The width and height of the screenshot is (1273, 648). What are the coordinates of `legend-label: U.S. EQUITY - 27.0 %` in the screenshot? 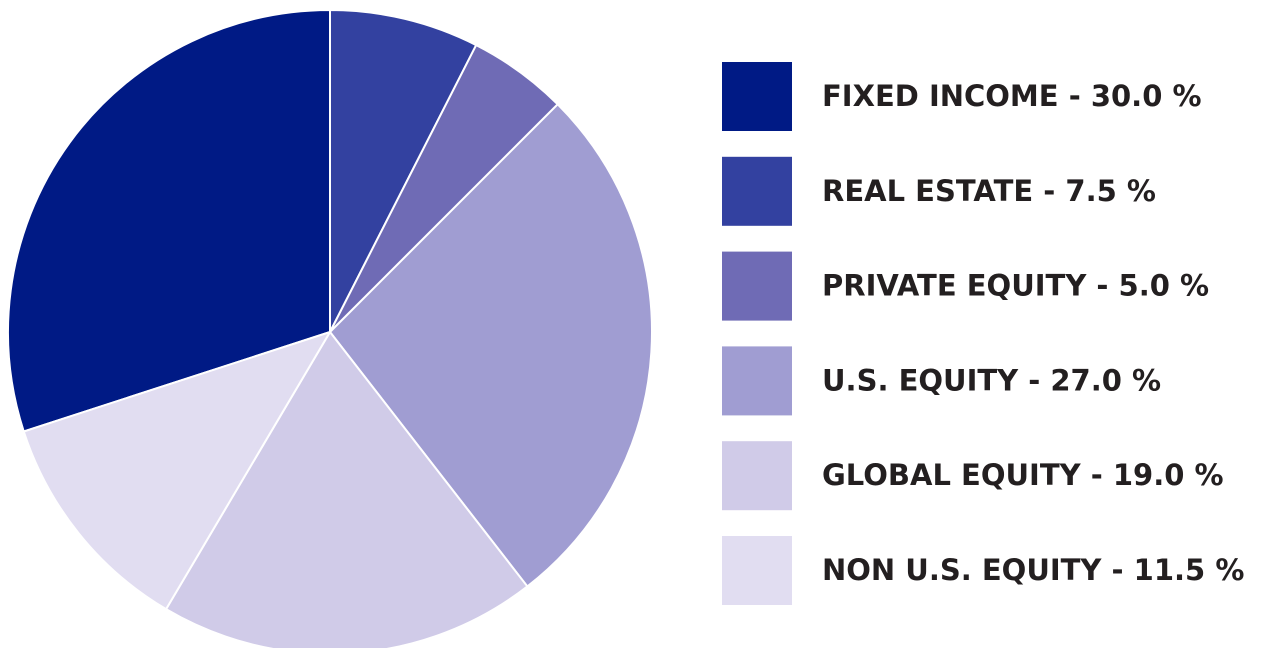 It's located at (991, 380).